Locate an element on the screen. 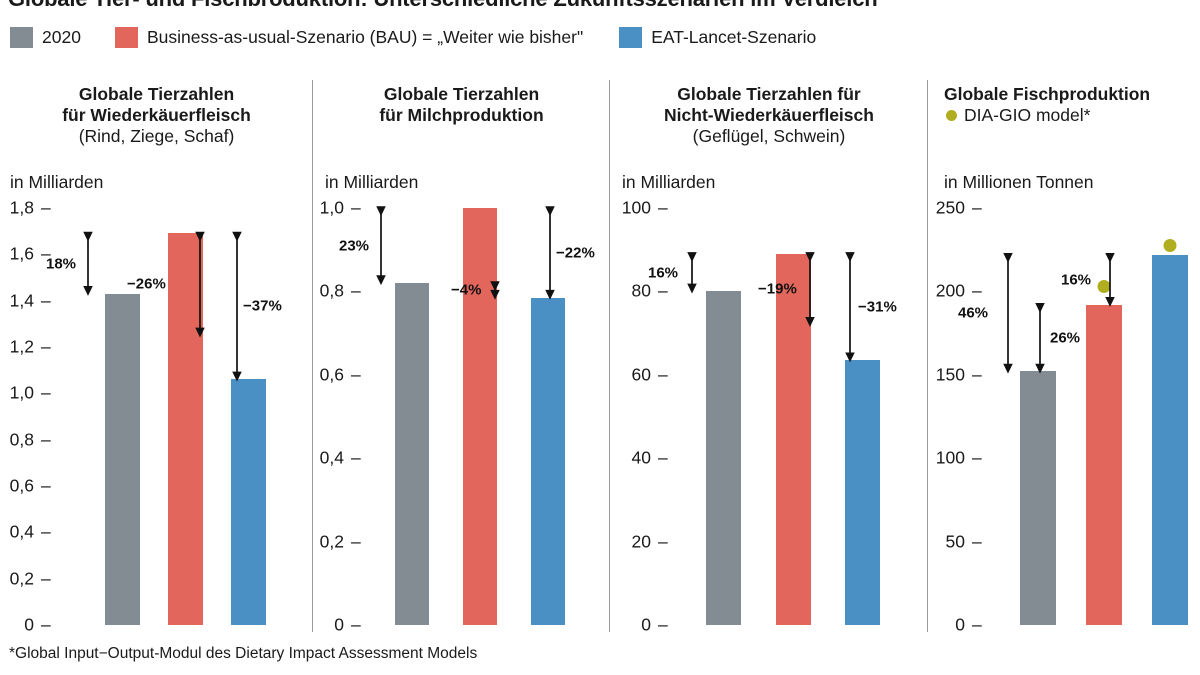 The image size is (1200, 675). y-axis-tick: 0,8– is located at coordinates (27, 439).